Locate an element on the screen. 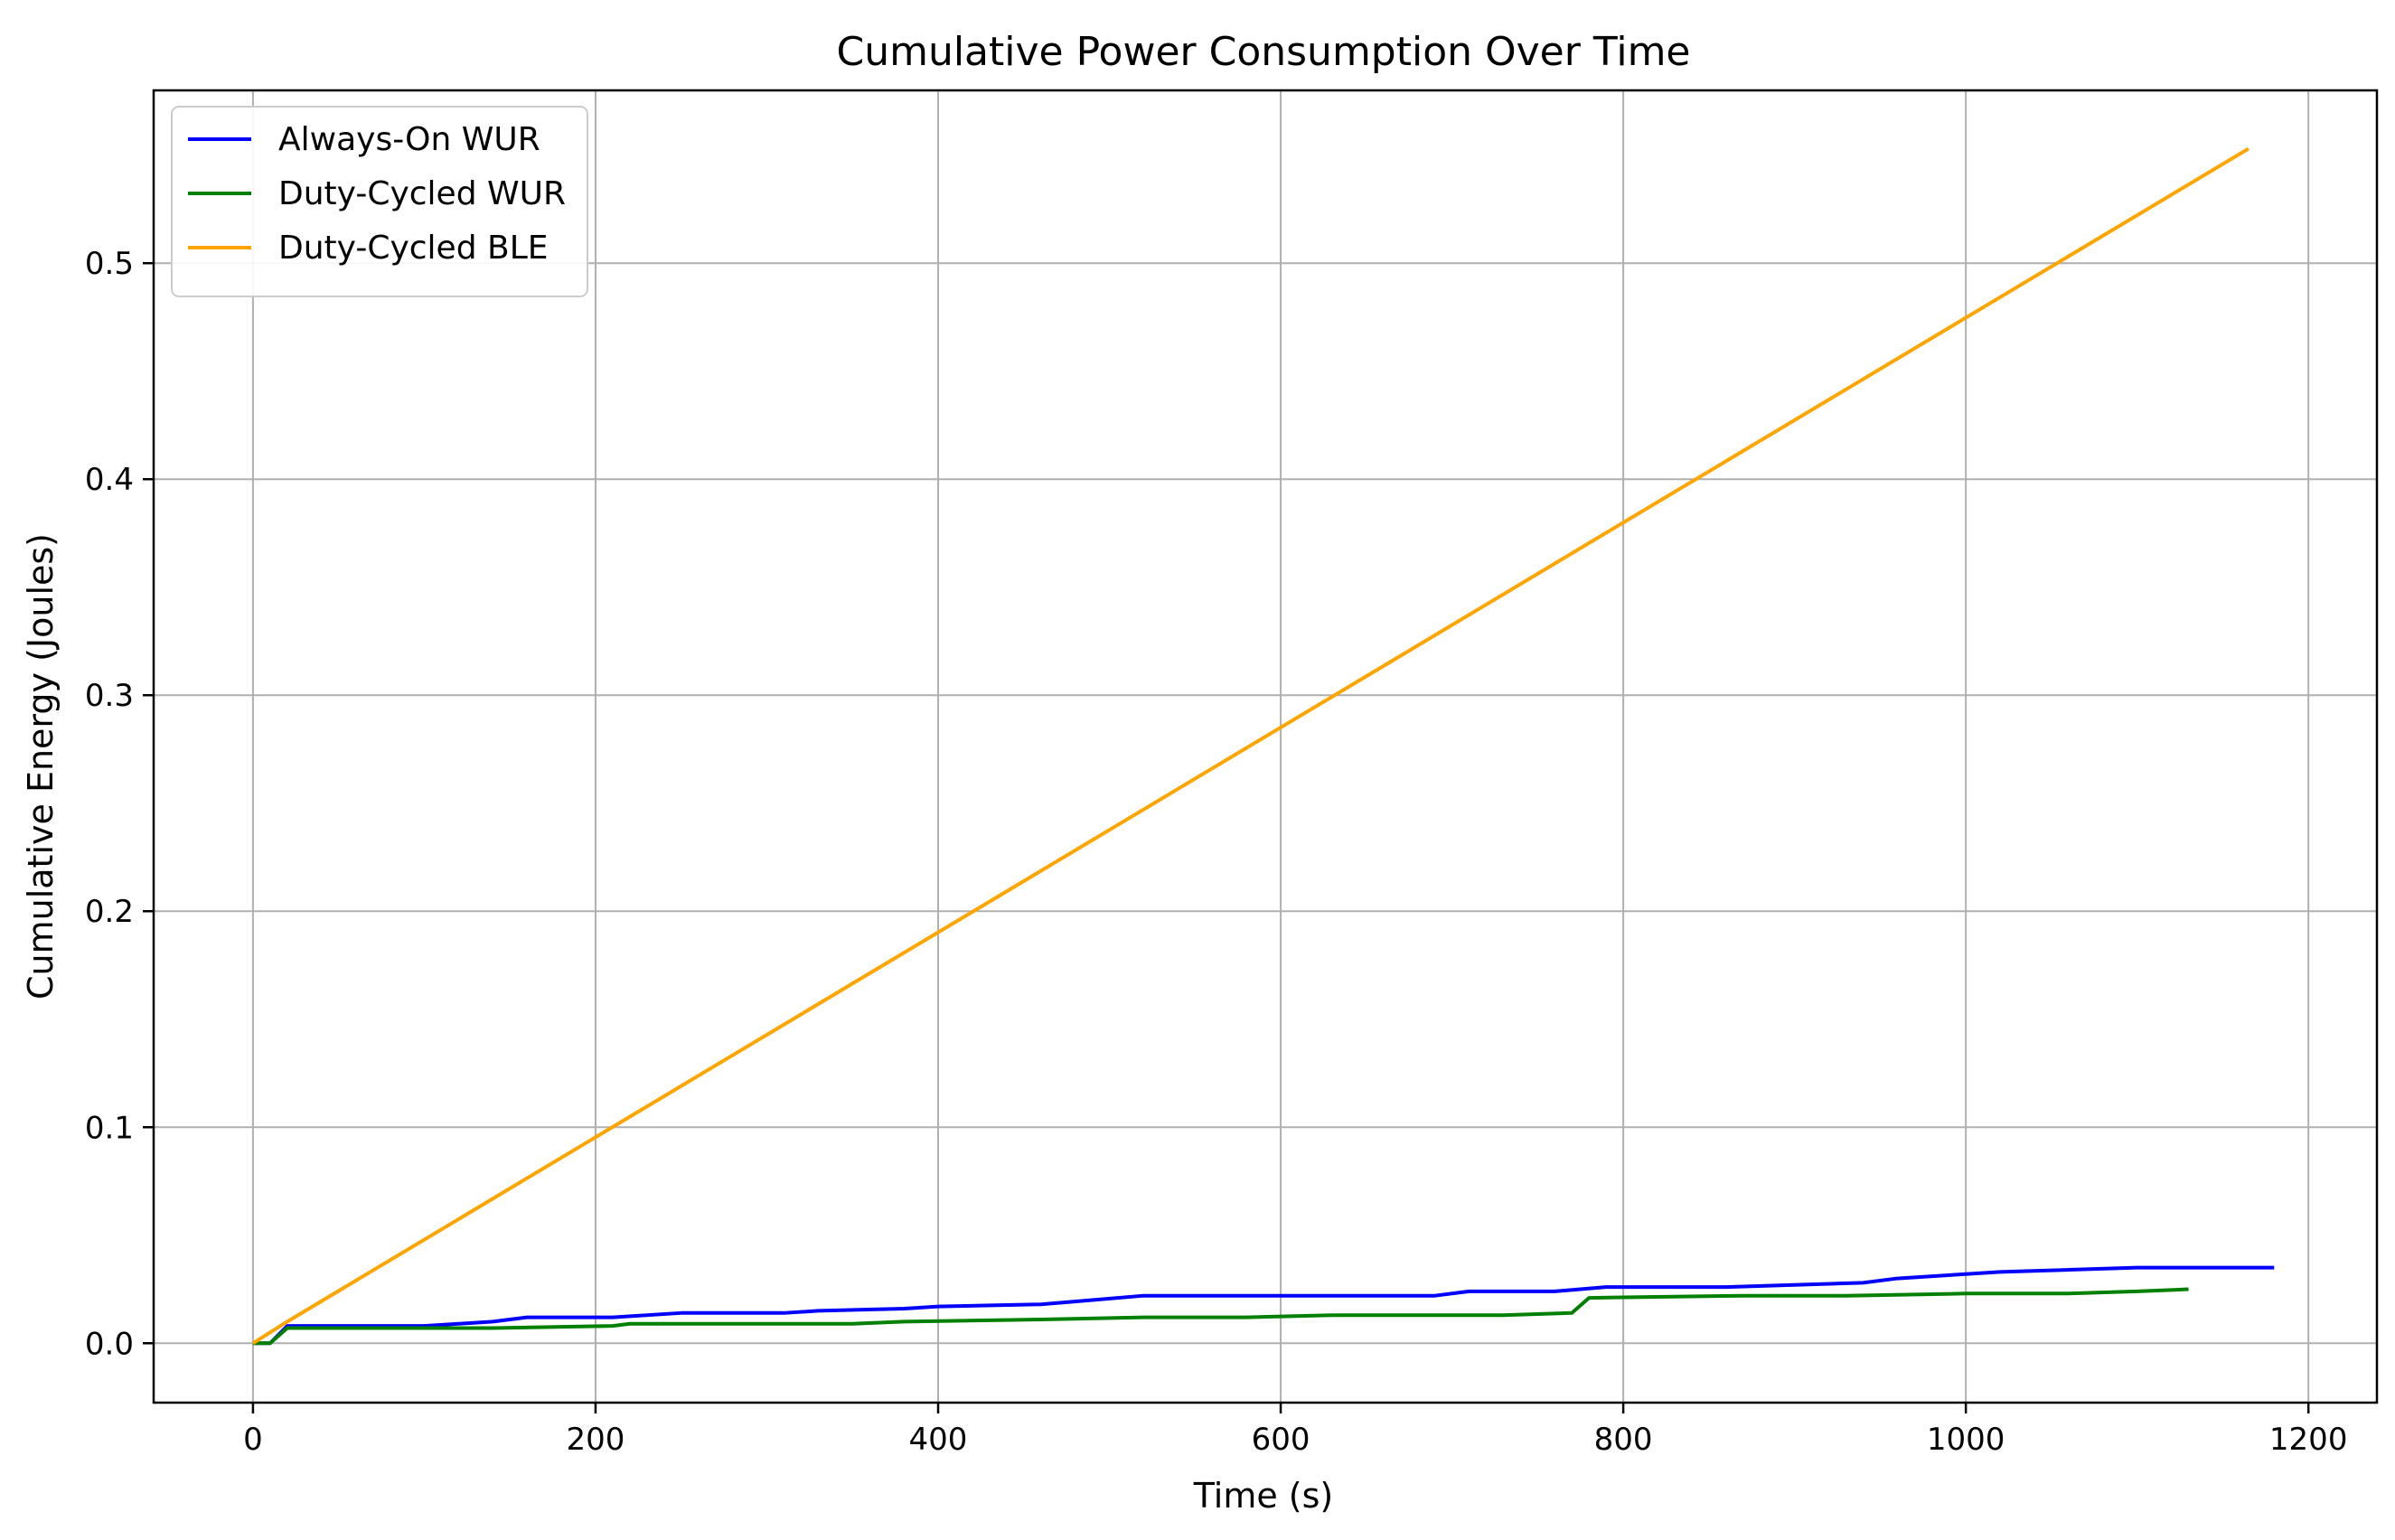  y-tick-label: 0.2 is located at coordinates (109, 912).